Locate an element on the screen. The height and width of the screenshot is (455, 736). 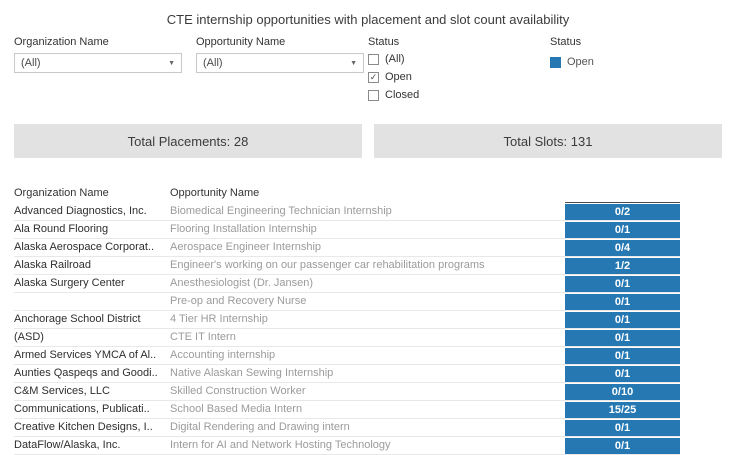
filter-status: Status (All) ✓ Open Closed is located at coordinates (428, 71).